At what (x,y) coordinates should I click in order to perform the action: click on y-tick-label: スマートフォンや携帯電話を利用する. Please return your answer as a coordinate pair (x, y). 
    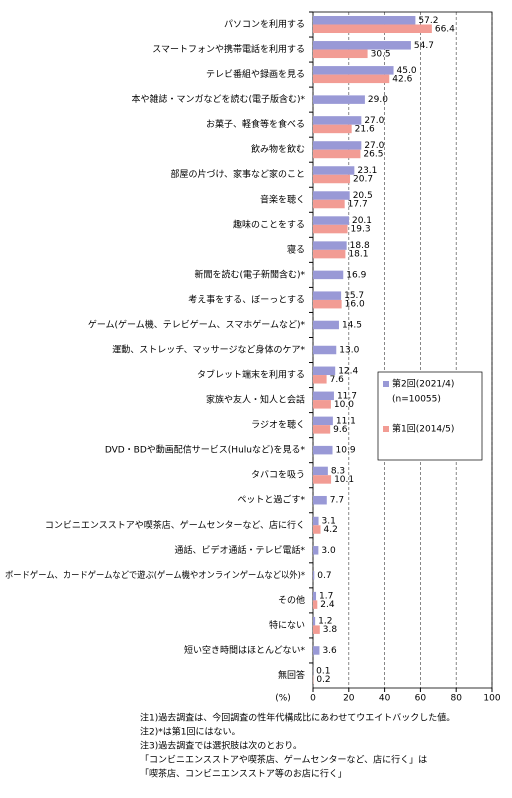
    Looking at the image, I should click on (228, 49).